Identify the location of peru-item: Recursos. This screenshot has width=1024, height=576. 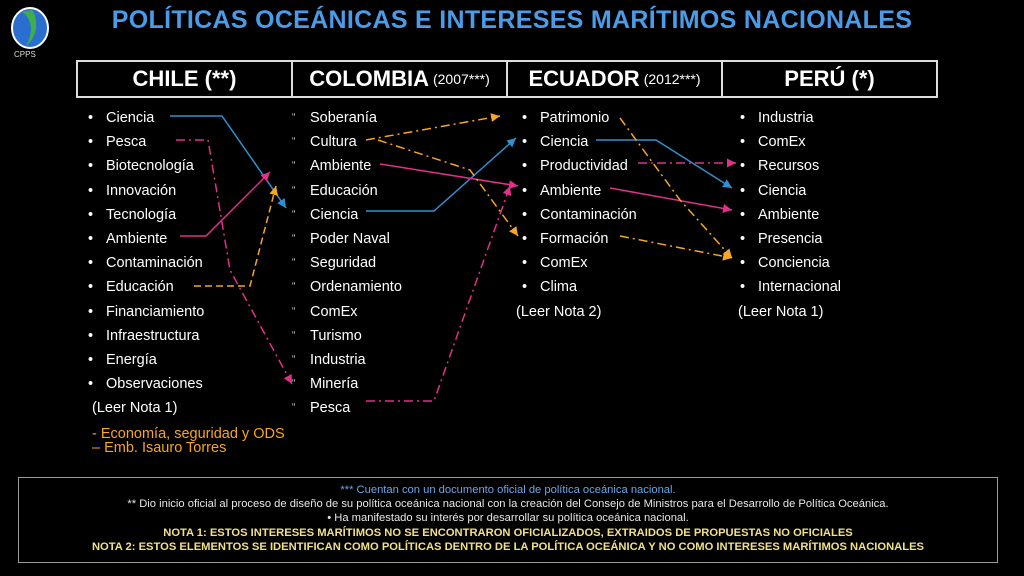
(789, 166).